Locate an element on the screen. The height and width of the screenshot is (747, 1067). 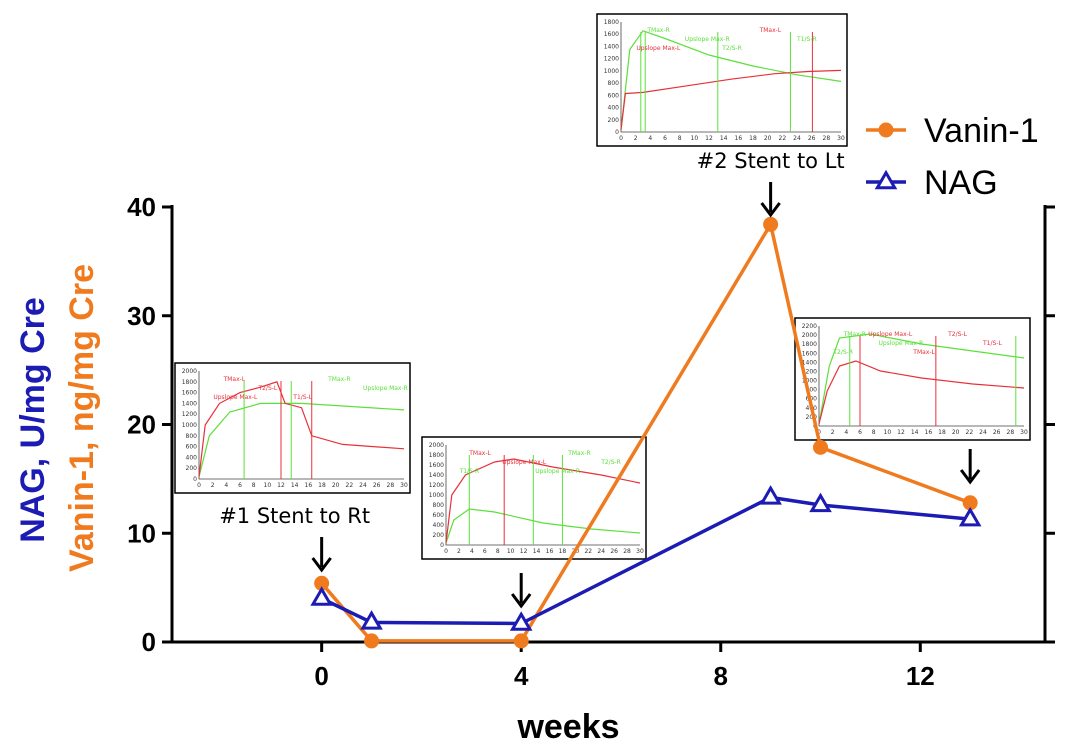
legend-marker is located at coordinates (886, 179).